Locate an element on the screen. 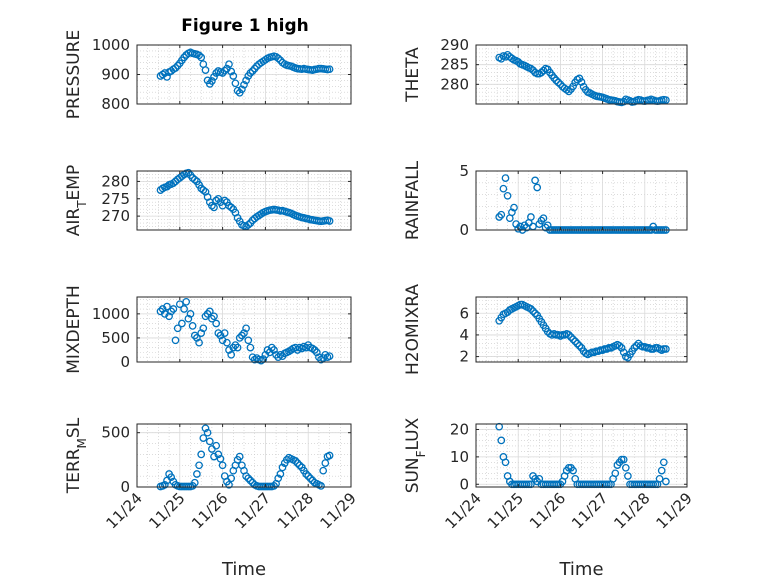 The height and width of the screenshot is (583, 778). x-tick-label: 11/29 is located at coordinates (674, 510).